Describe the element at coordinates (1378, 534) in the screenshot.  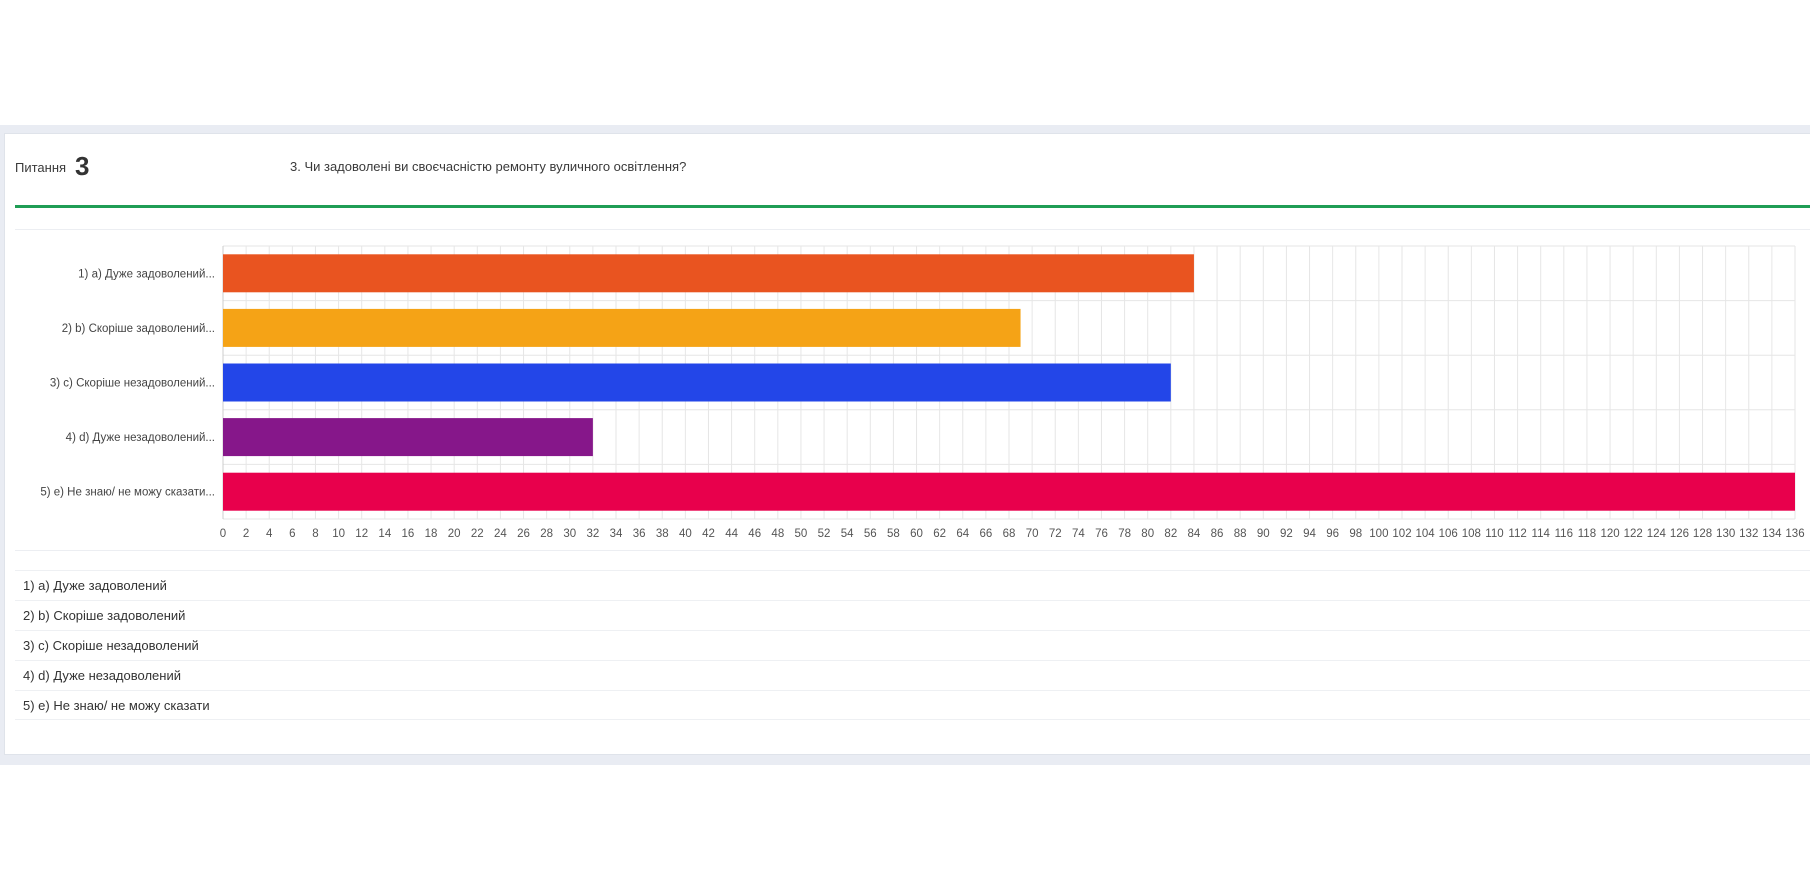
I see `x-tick-label: 100` at that location.